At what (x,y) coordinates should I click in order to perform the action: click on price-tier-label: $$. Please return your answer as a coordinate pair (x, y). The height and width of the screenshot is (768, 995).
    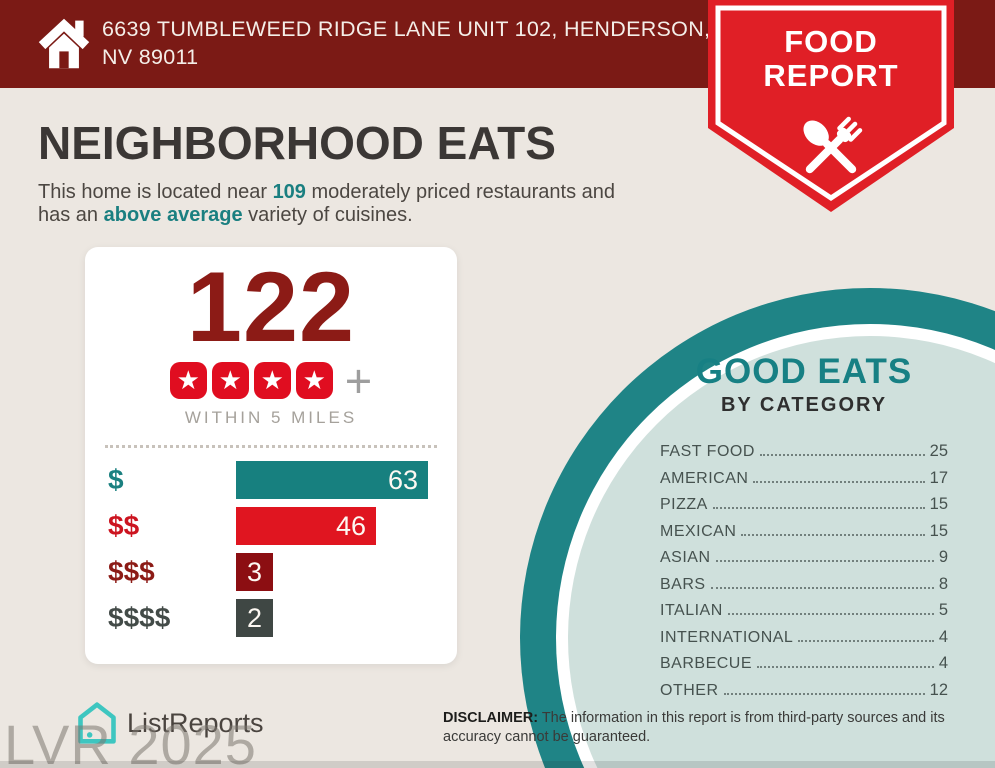
    Looking at the image, I should click on (124, 525).